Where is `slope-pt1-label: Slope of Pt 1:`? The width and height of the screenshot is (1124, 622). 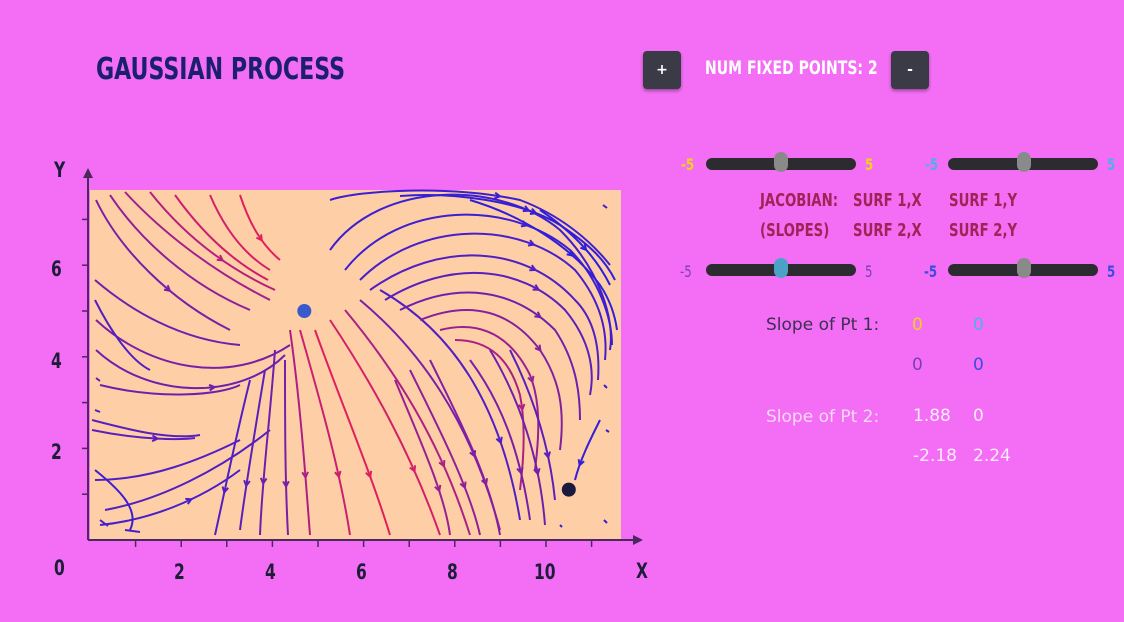 slope-pt1-label: Slope of Pt 1: is located at coordinates (823, 325).